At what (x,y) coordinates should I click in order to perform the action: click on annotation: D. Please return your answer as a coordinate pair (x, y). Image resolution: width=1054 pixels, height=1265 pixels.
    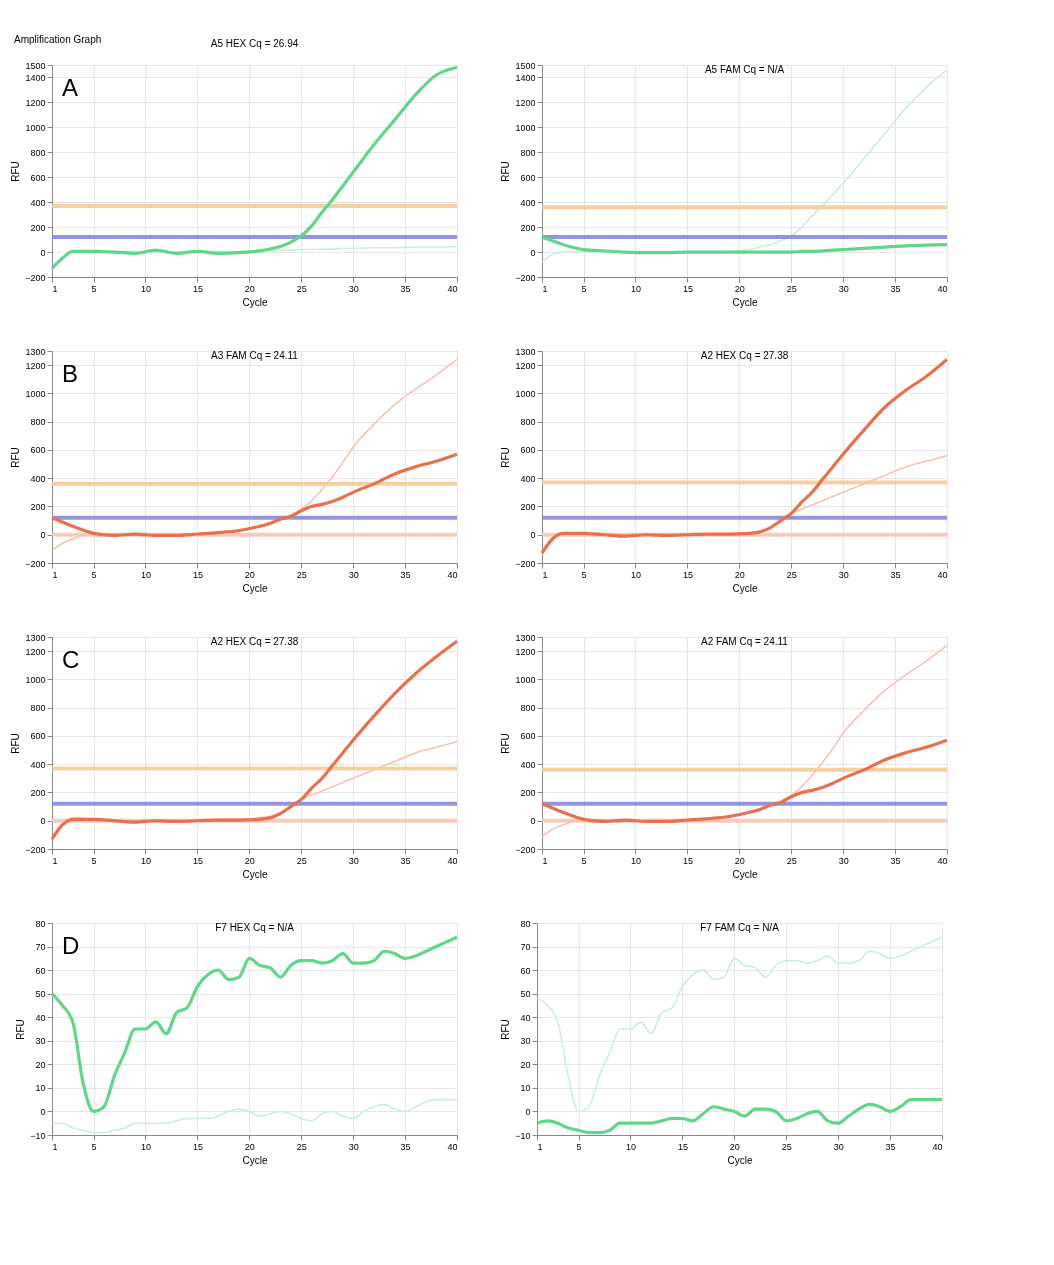
    Looking at the image, I should click on (71, 945).